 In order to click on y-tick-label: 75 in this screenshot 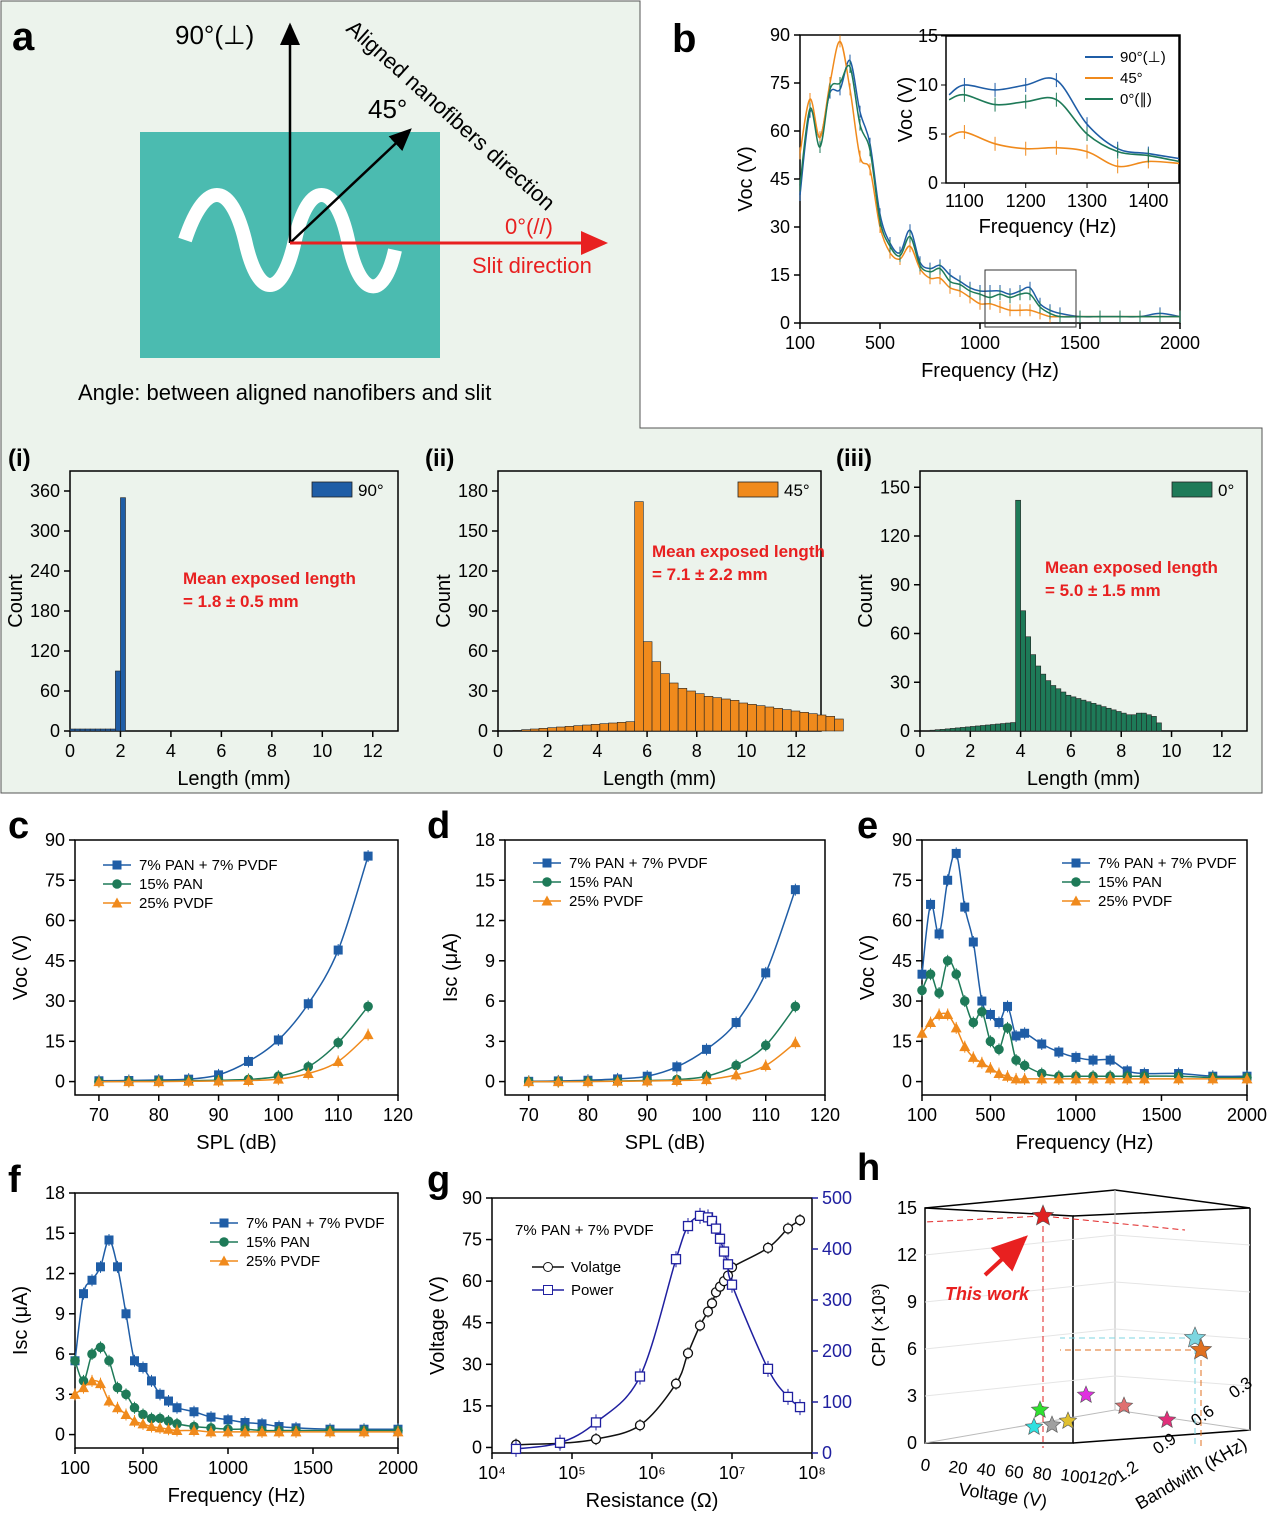, I will do `click(472, 1240)`.